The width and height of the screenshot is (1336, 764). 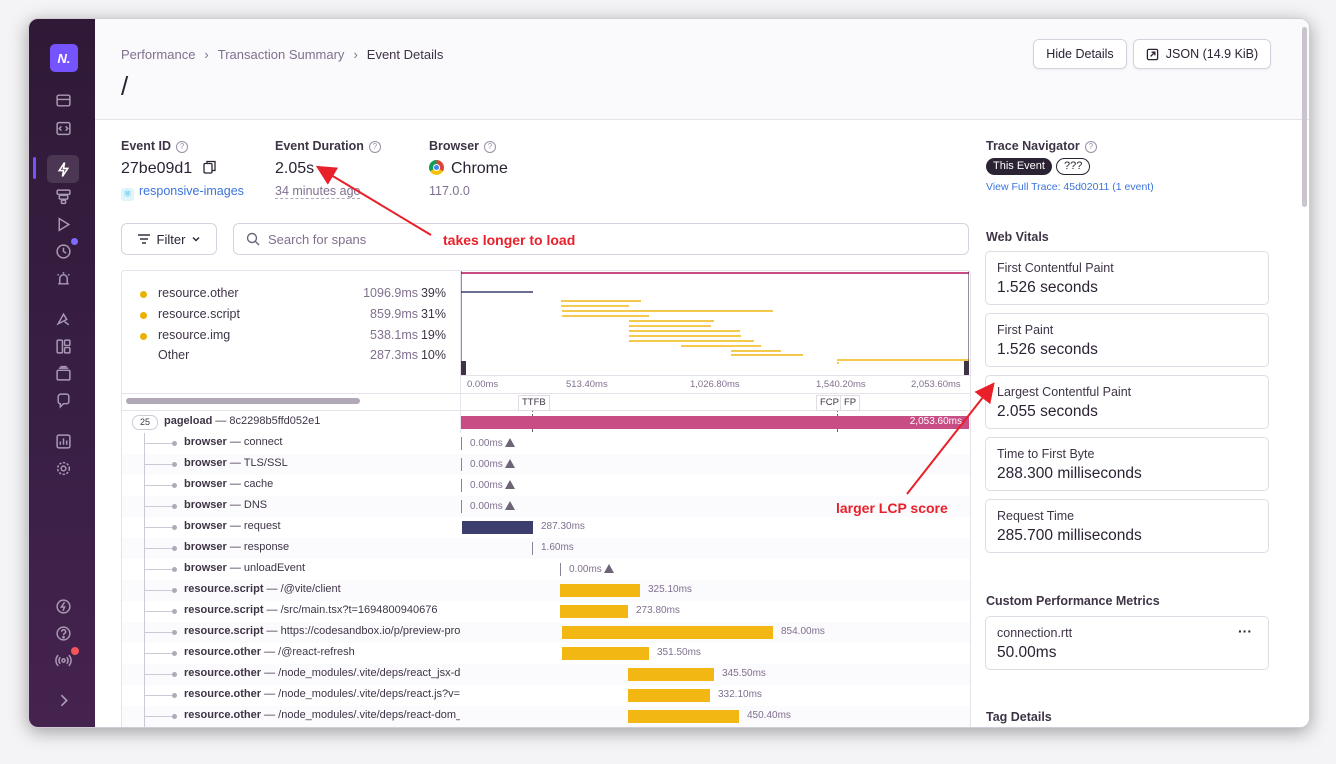 I want to click on web-vital-name: Largest Contentful Paint, so click(x=1064, y=392).